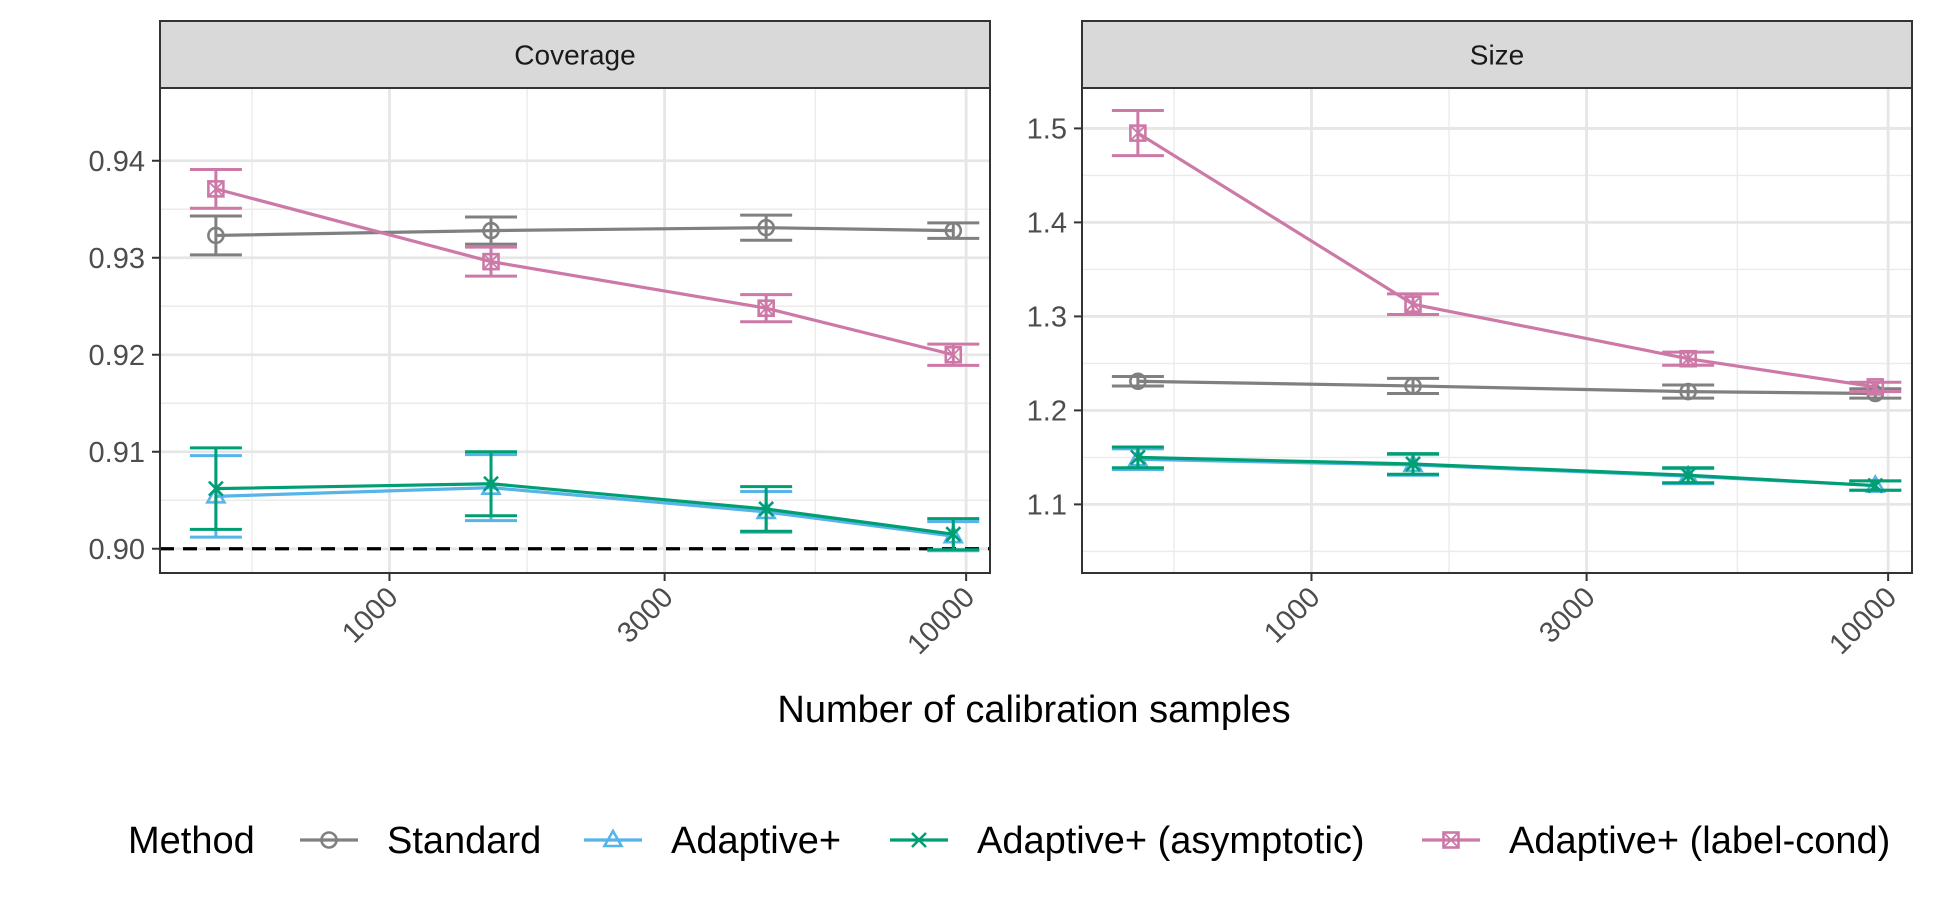 The width and height of the screenshot is (1950, 900). Describe the element at coordinates (1699, 841) in the screenshot. I see `legend-label: Adaptive+ (label-cond)` at that location.